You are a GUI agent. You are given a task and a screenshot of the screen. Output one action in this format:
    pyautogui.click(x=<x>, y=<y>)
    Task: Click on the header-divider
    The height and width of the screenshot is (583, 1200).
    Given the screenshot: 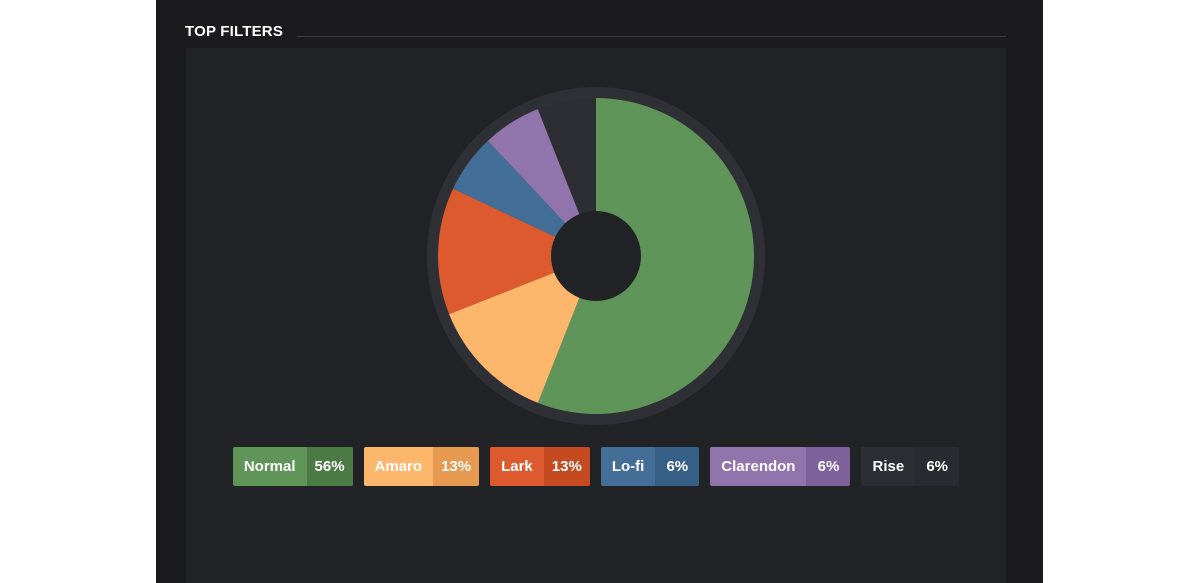 What is the action you would take?
    pyautogui.click(x=651, y=36)
    